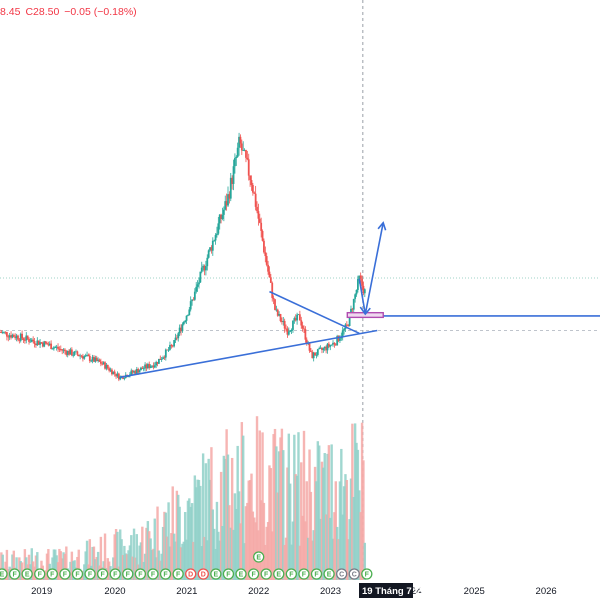  I want to click on crosshair-date-label: 19 Tháng 7 '23, so click(393, 590).